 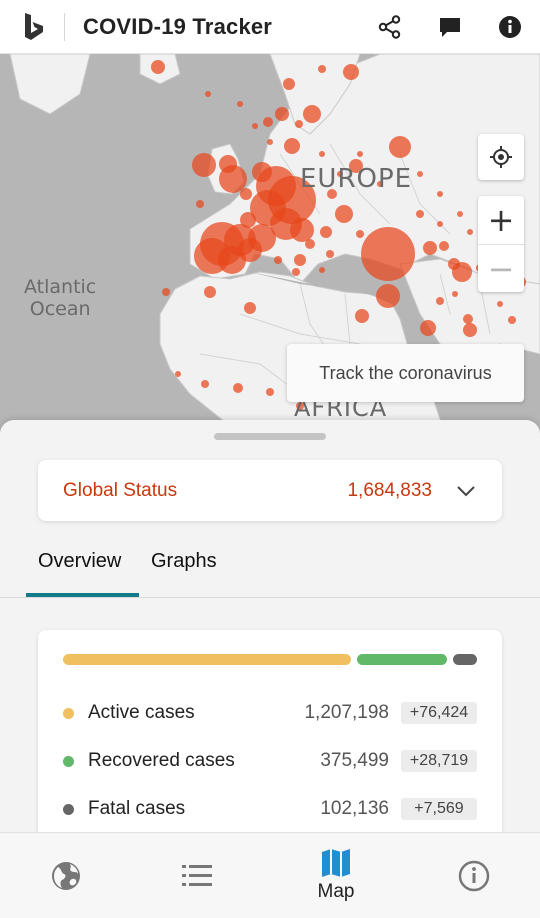 I want to click on sheet-drag-handle, so click(x=270, y=436).